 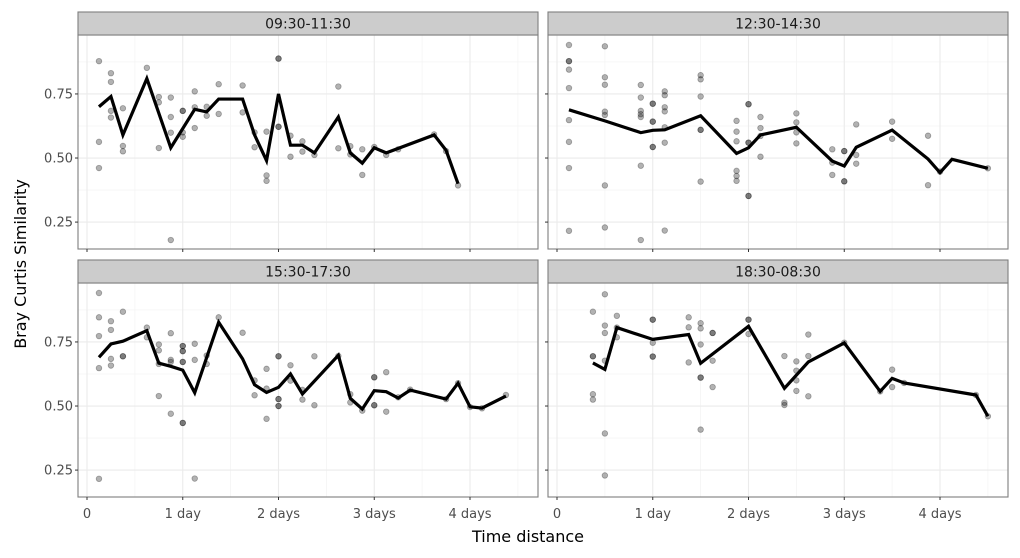 I want to click on facet-strip-label: 12:30-14:30, so click(x=778, y=25).